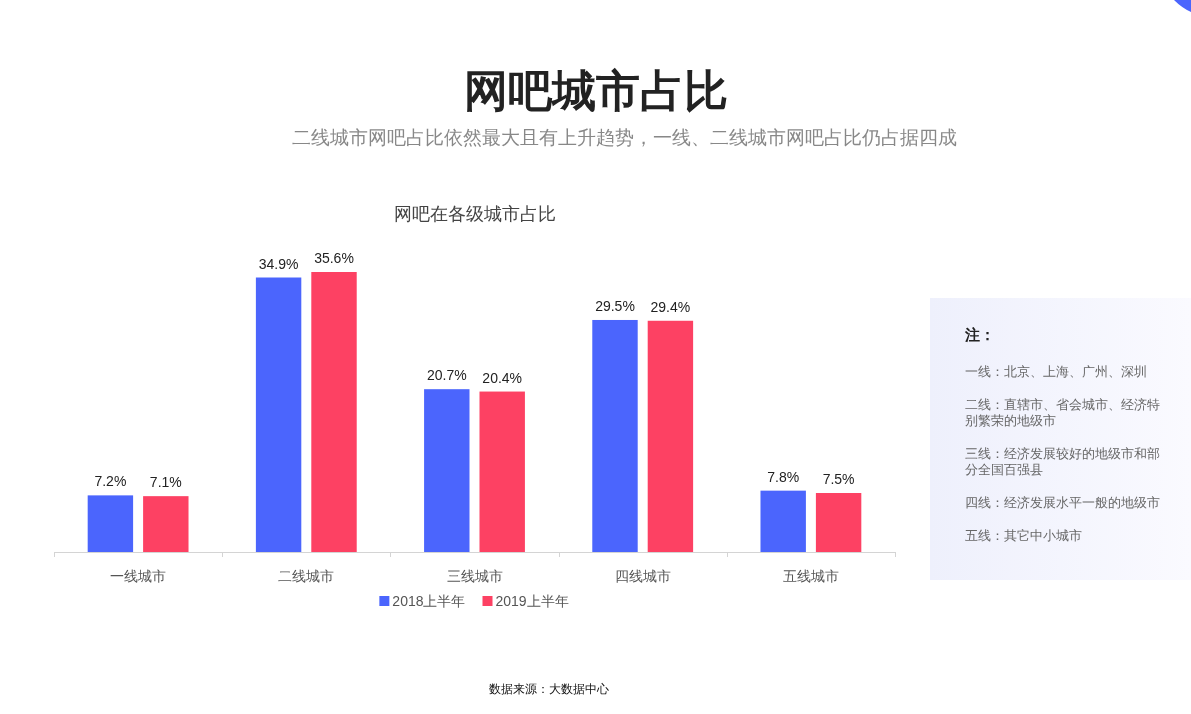 Image resolution: width=1191 pixels, height=714 pixels. What do you see at coordinates (278, 263) in the screenshot?
I see `data-label: 34.9%` at bounding box center [278, 263].